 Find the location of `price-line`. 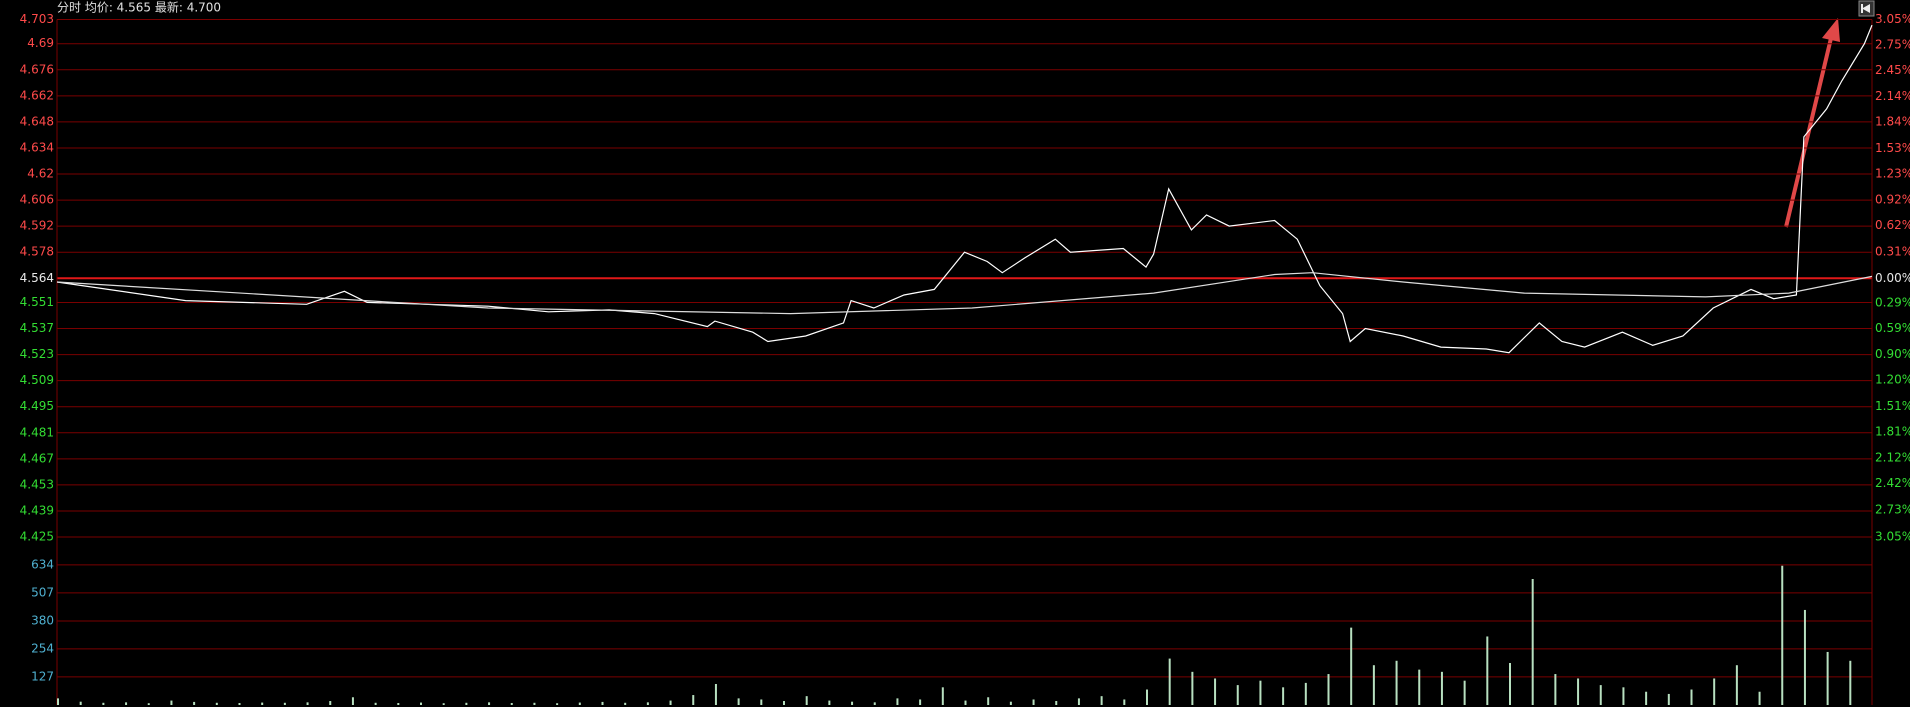

price-line is located at coordinates (964, 293).